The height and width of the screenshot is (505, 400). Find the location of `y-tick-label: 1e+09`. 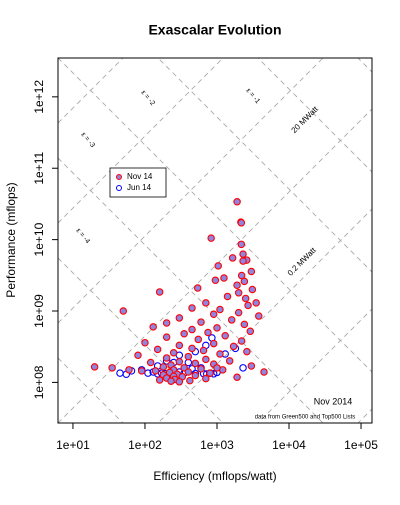

y-tick-label: 1e+09 is located at coordinates (39, 311).